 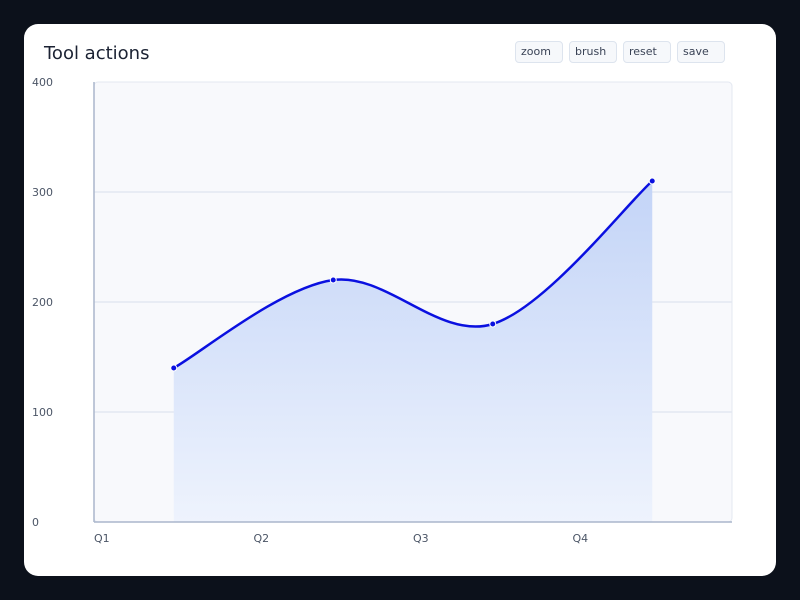 What do you see at coordinates (701, 52) in the screenshot?
I see `save-button: save` at bounding box center [701, 52].